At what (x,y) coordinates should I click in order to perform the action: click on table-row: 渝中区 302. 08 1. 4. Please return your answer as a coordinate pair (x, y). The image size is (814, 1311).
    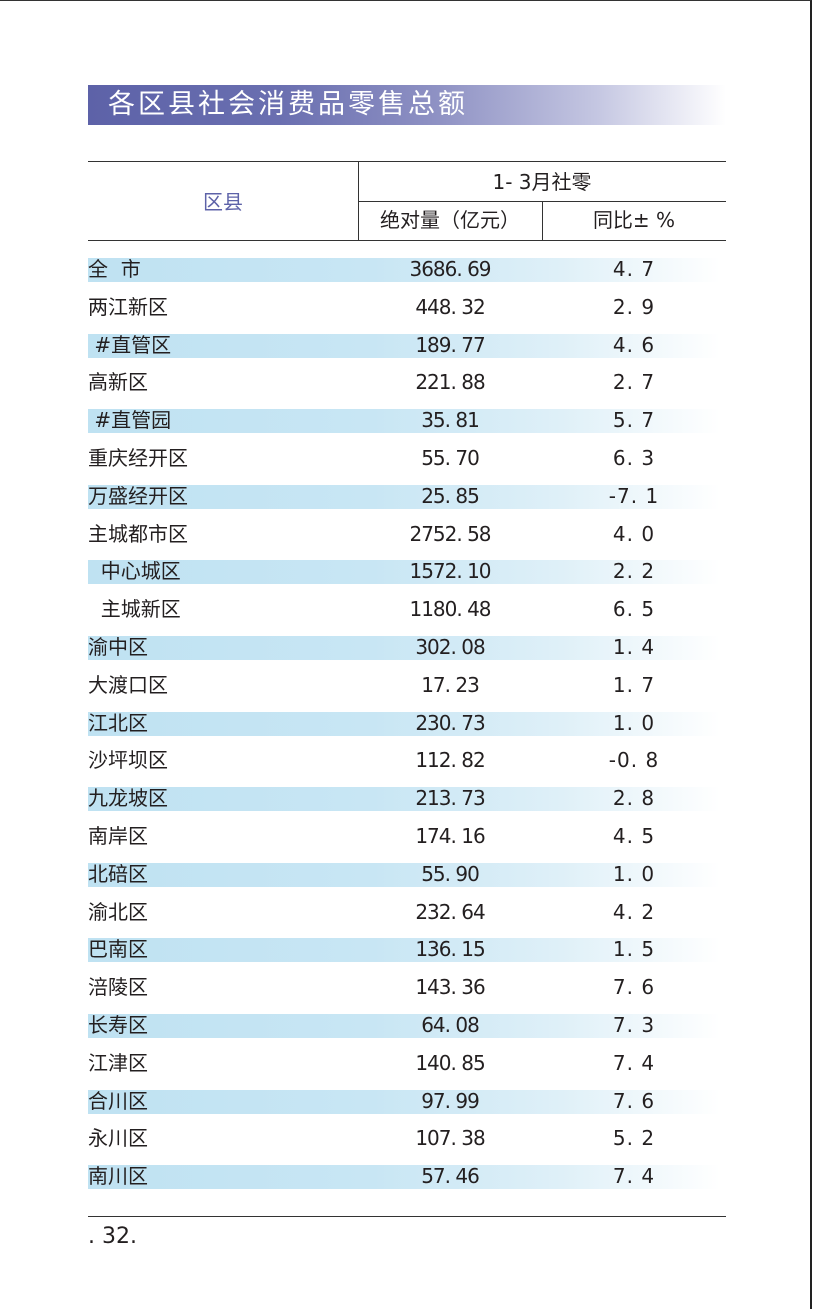
    Looking at the image, I should click on (407, 647).